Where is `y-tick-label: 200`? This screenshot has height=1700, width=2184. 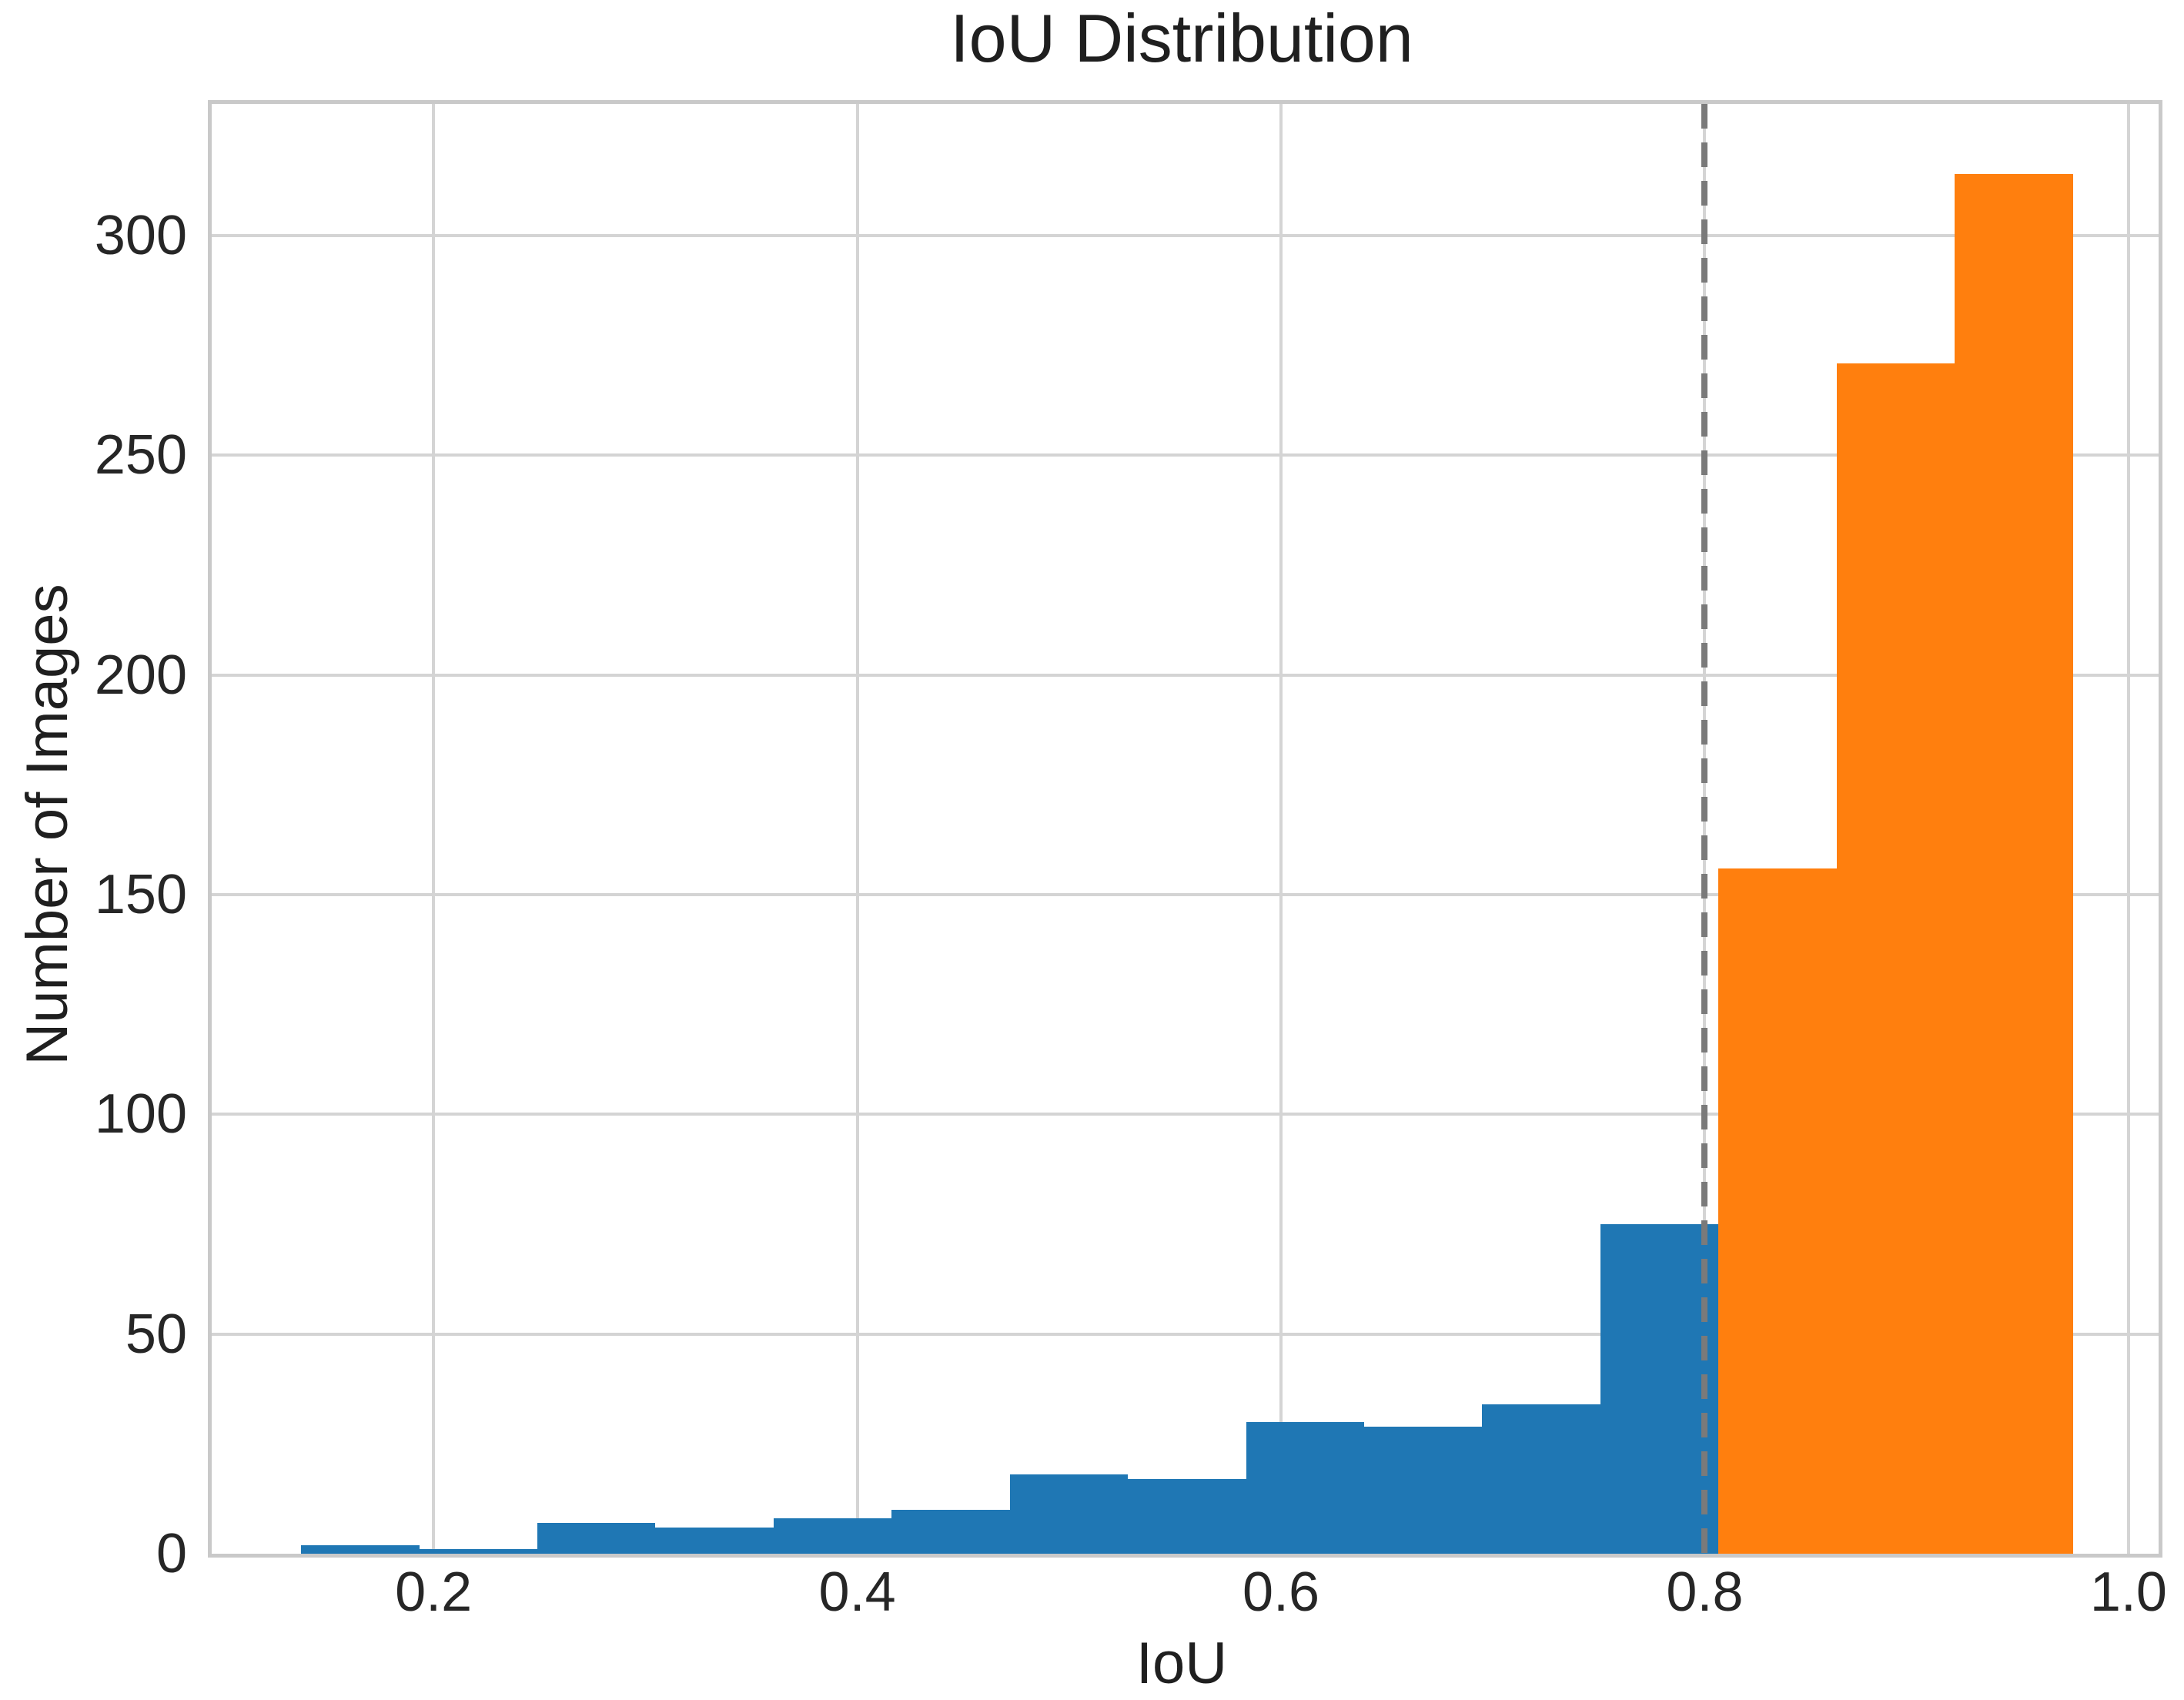
y-tick-label: 200 is located at coordinates (141, 675).